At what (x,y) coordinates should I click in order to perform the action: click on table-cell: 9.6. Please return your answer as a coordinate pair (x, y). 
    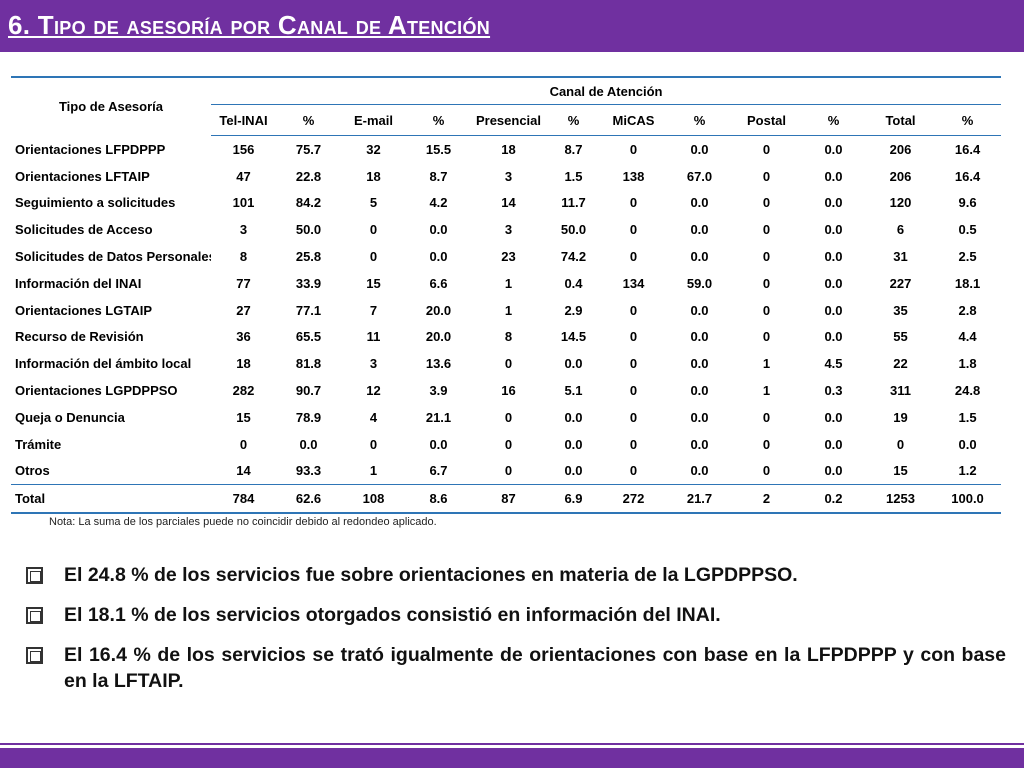
    Looking at the image, I should click on (967, 203).